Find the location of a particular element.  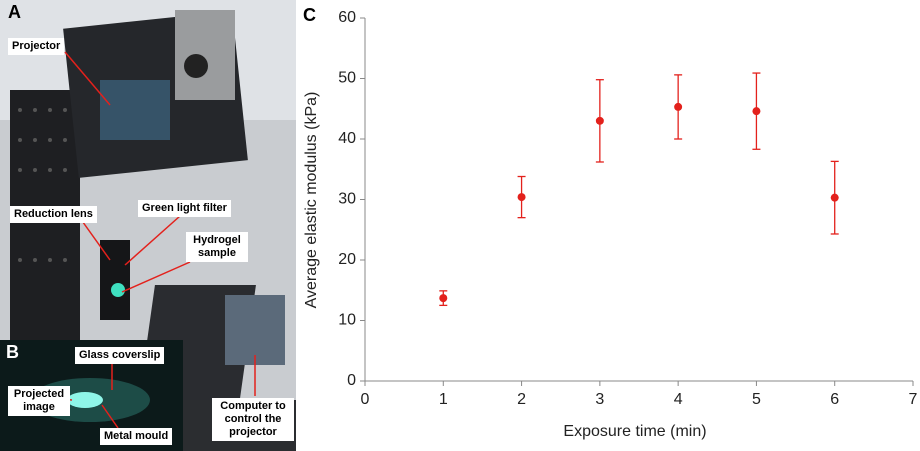

y-tick-label: 20 is located at coordinates (347, 259).